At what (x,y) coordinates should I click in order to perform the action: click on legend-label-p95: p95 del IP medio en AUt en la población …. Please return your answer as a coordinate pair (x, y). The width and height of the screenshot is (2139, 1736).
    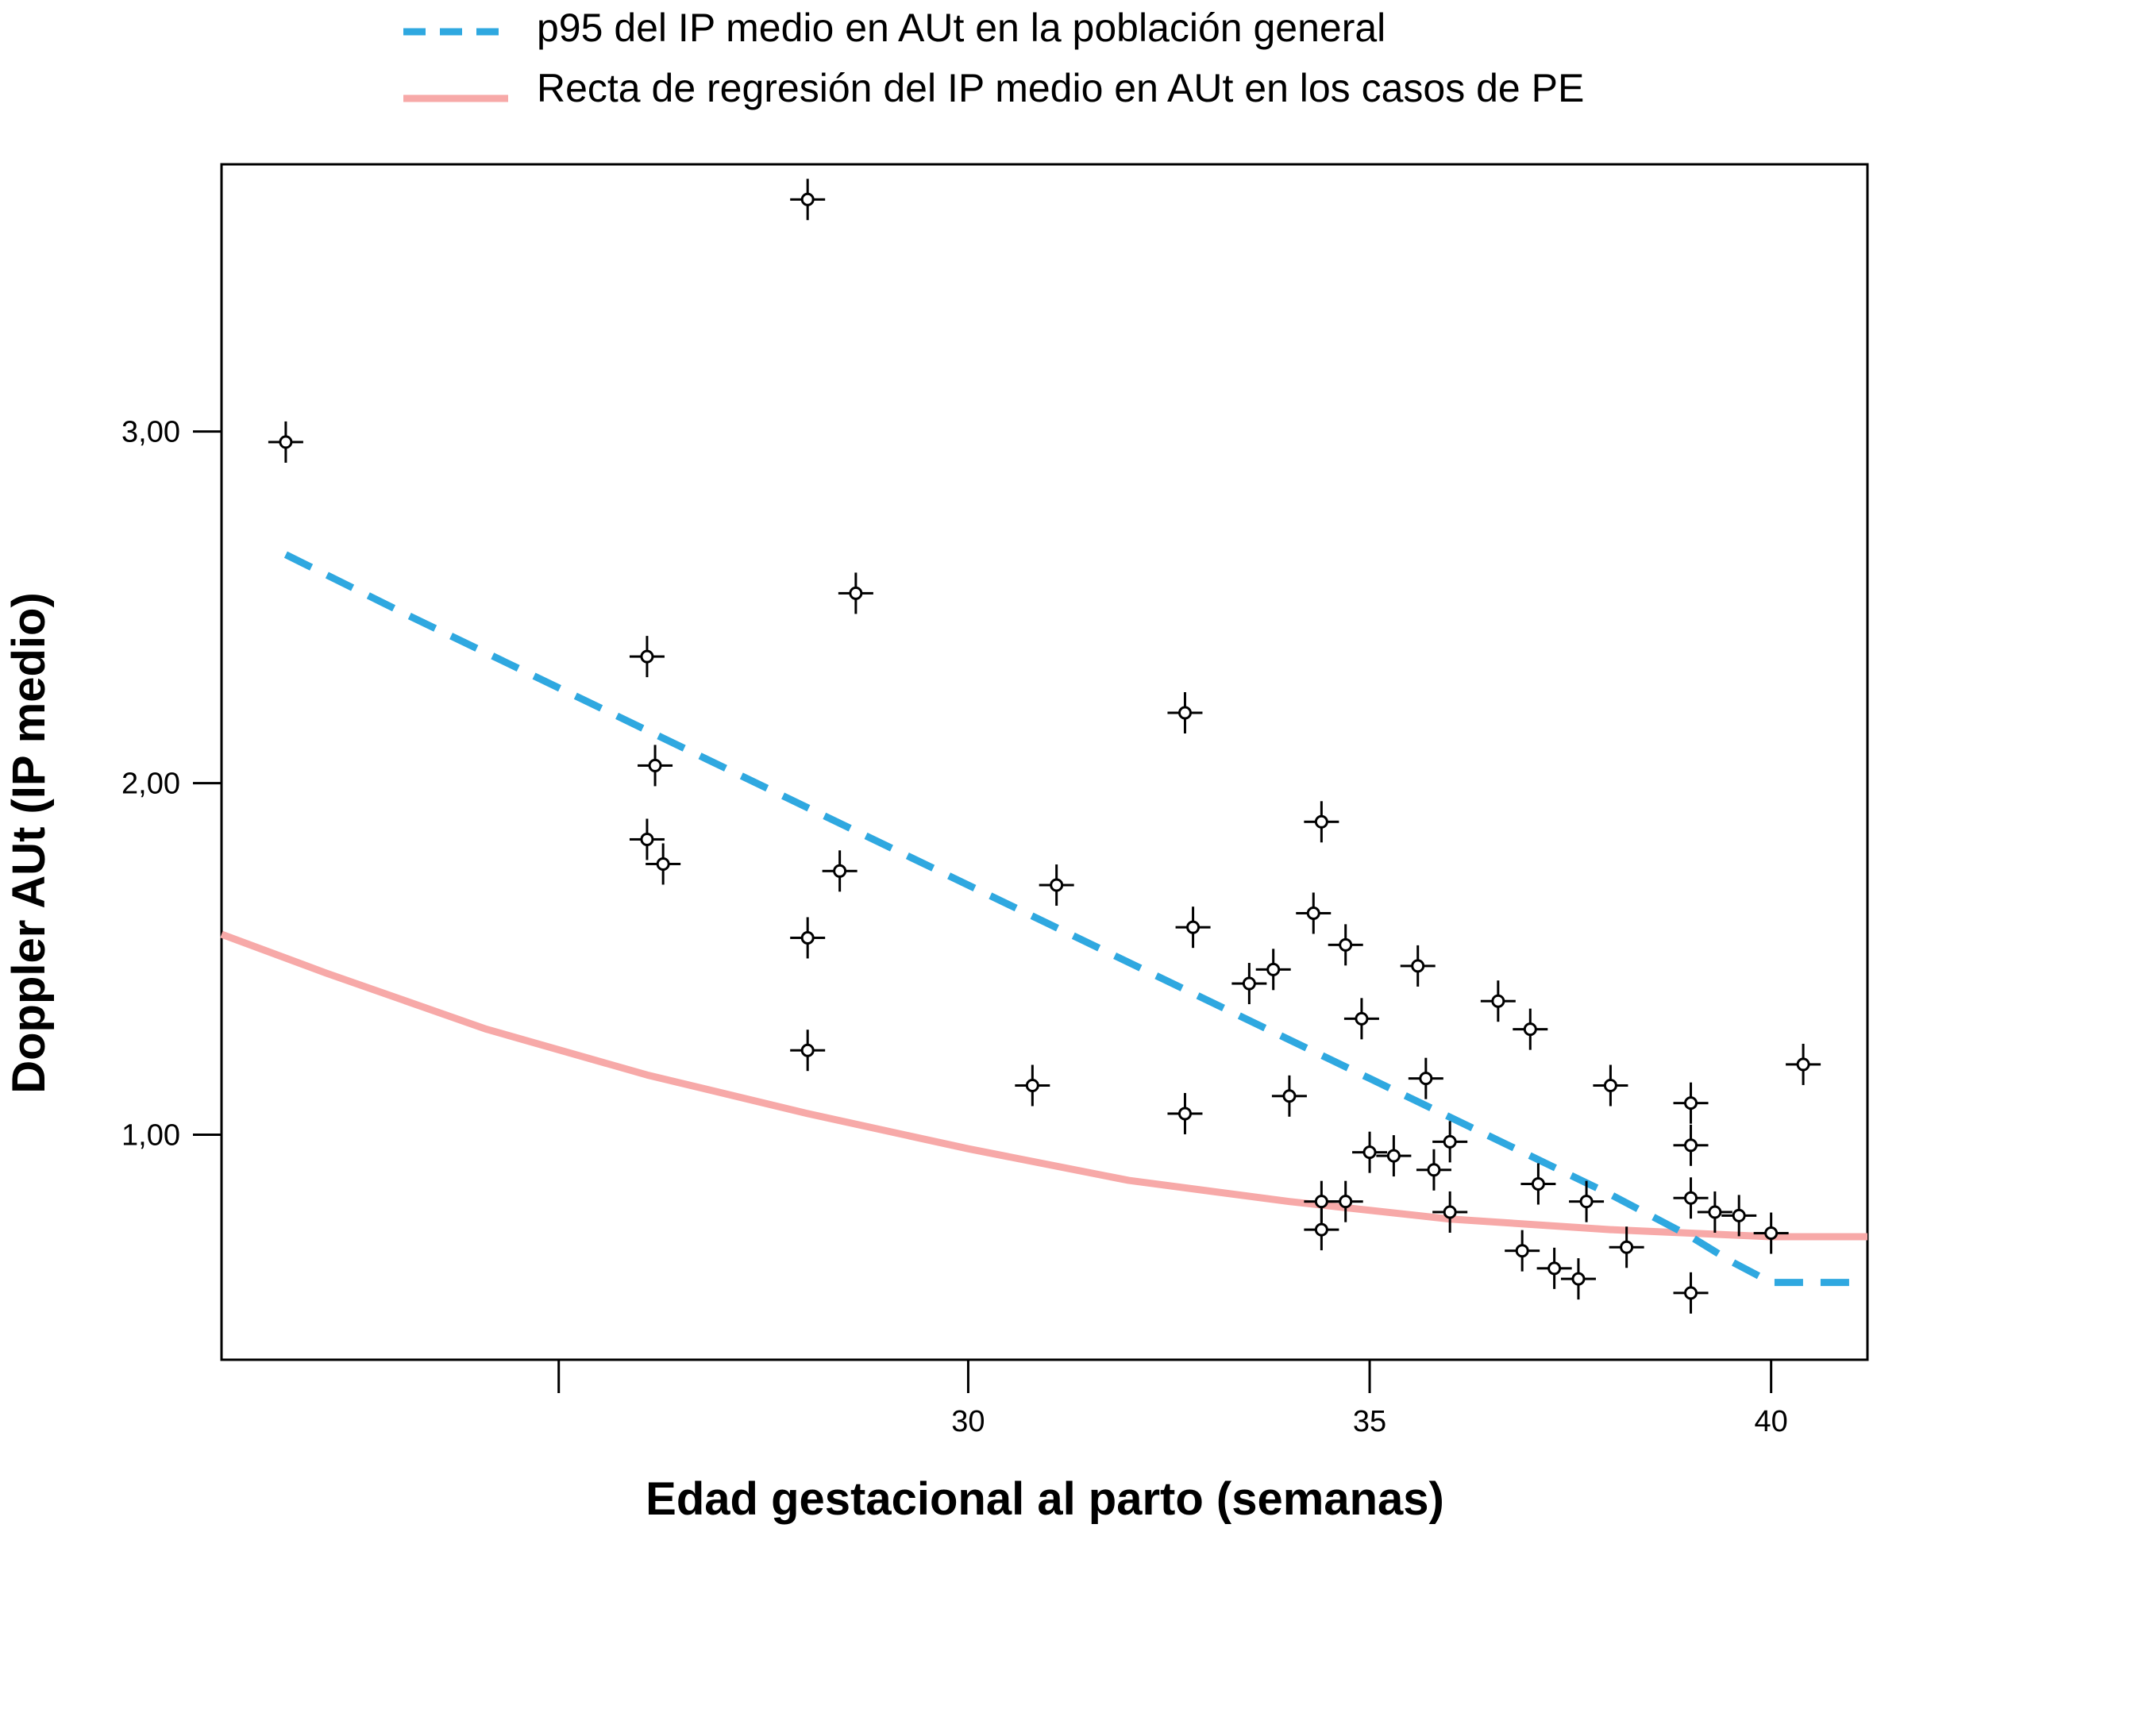
    Looking at the image, I should click on (961, 28).